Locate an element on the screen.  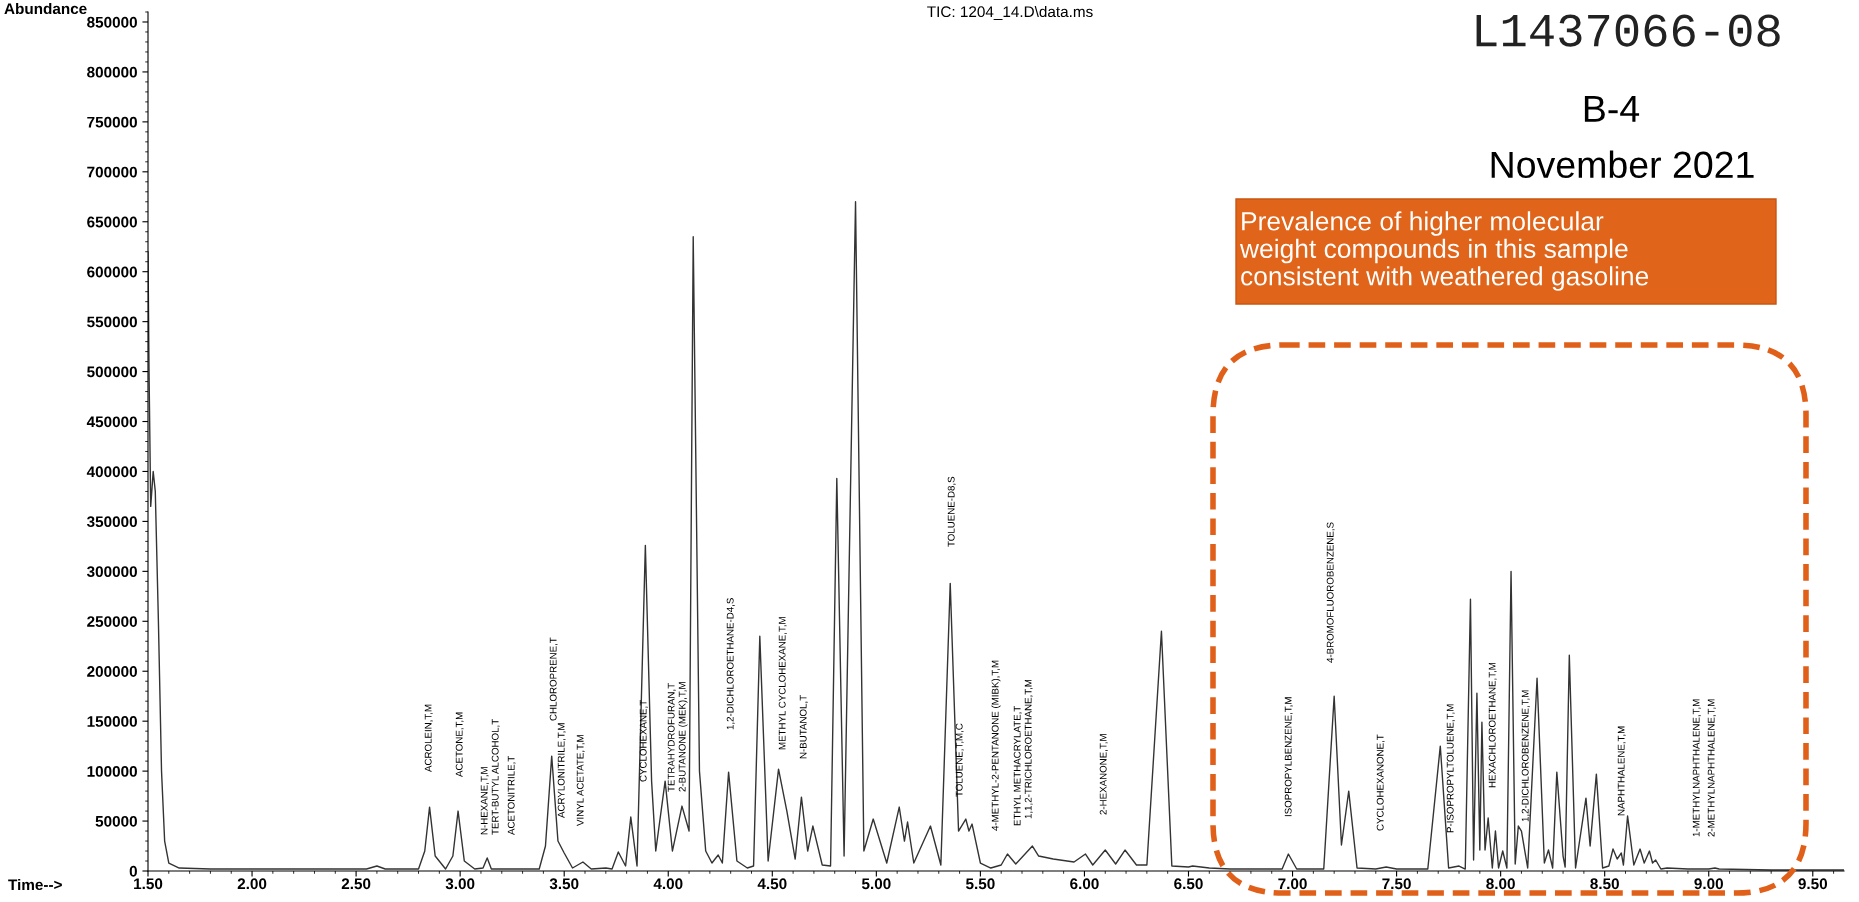
annotation: 1,2-DICHLOROBENZENE,T,M is located at coordinates (1525, 756).